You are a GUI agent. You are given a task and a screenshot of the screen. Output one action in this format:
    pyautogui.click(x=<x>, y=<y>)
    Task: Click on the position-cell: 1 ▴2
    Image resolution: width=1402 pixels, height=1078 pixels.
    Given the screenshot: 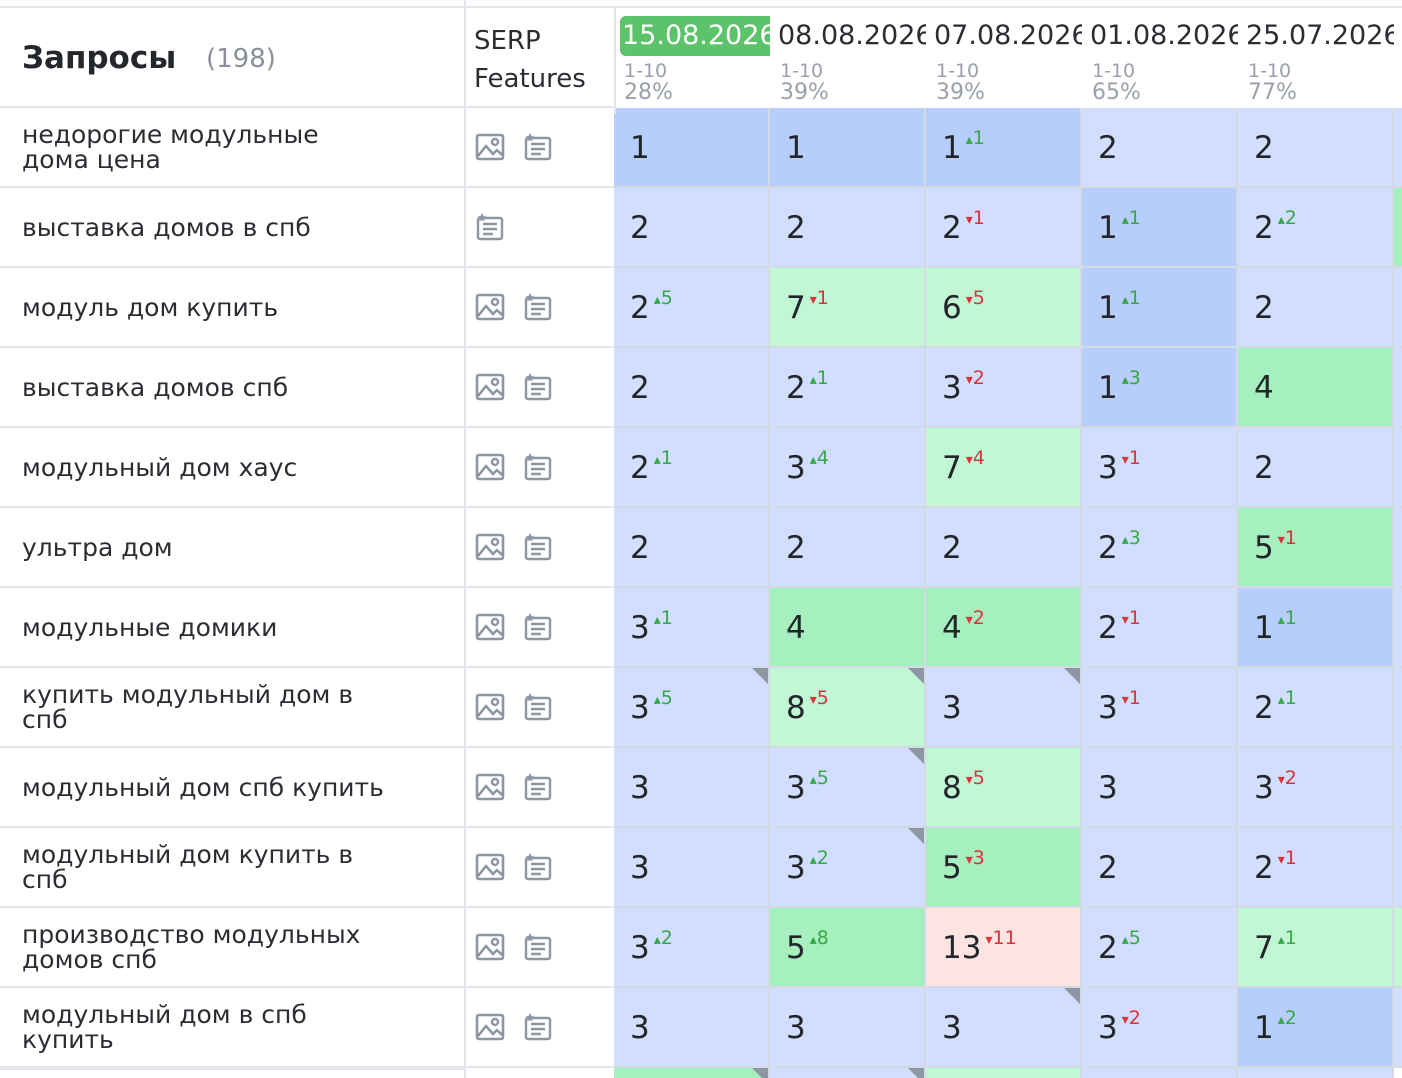 What is the action you would take?
    pyautogui.click(x=1316, y=1028)
    